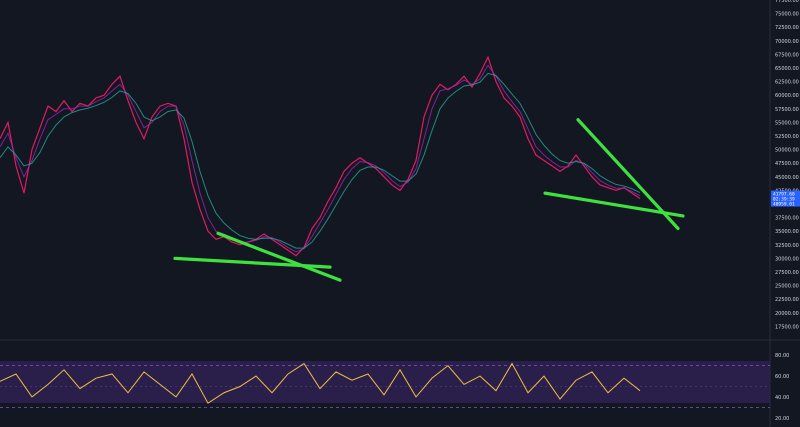 The image size is (800, 427). Describe the element at coordinates (787, 164) in the screenshot. I see `price-tick-label: 47500.00` at that location.